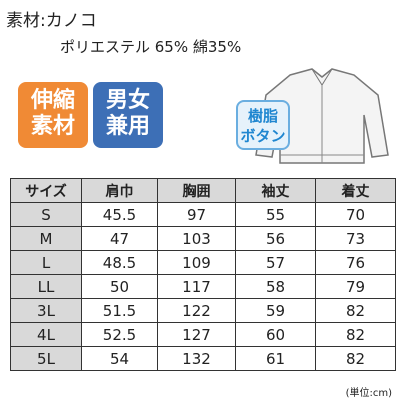 Image resolution: width=400 pixels, height=400 pixels. I want to click on table-cell: 52.5, so click(119, 334).